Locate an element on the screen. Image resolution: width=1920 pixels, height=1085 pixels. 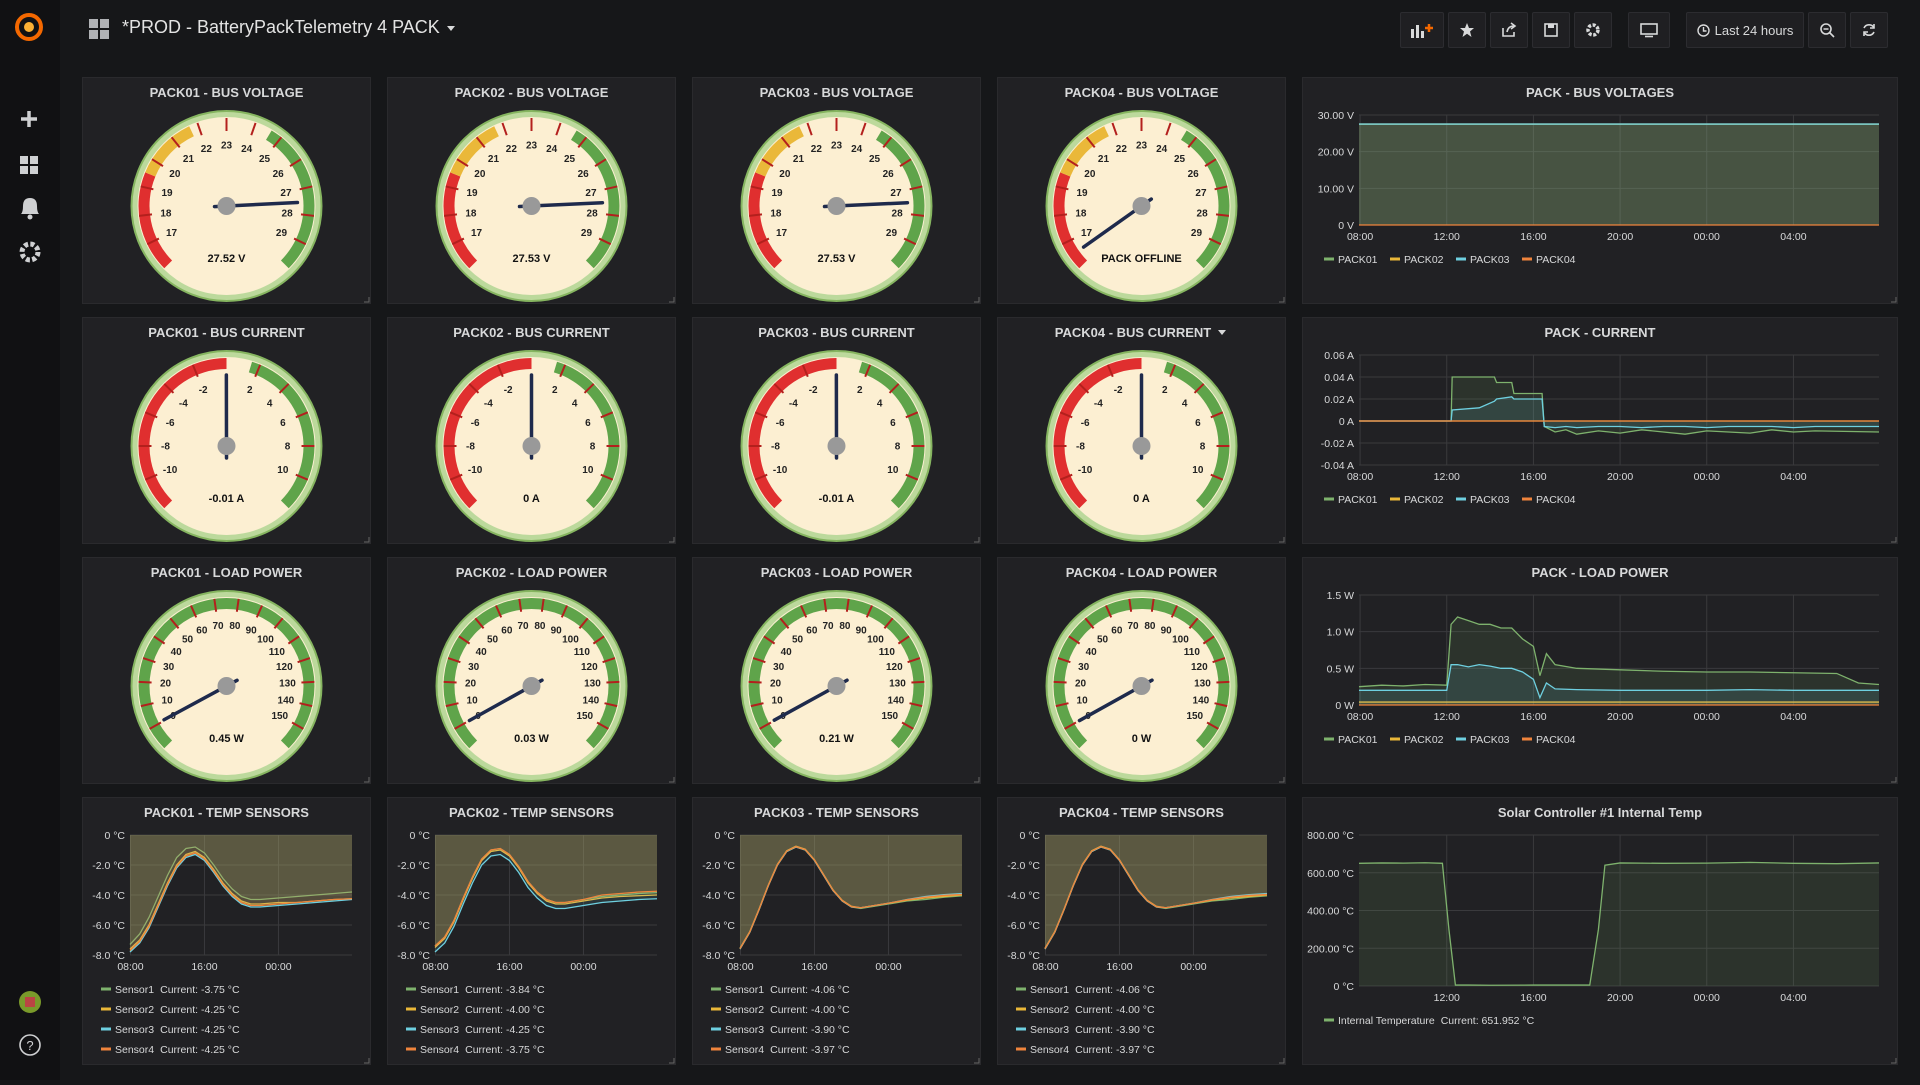
time-range: Last 24 hours is located at coordinates (1754, 30).